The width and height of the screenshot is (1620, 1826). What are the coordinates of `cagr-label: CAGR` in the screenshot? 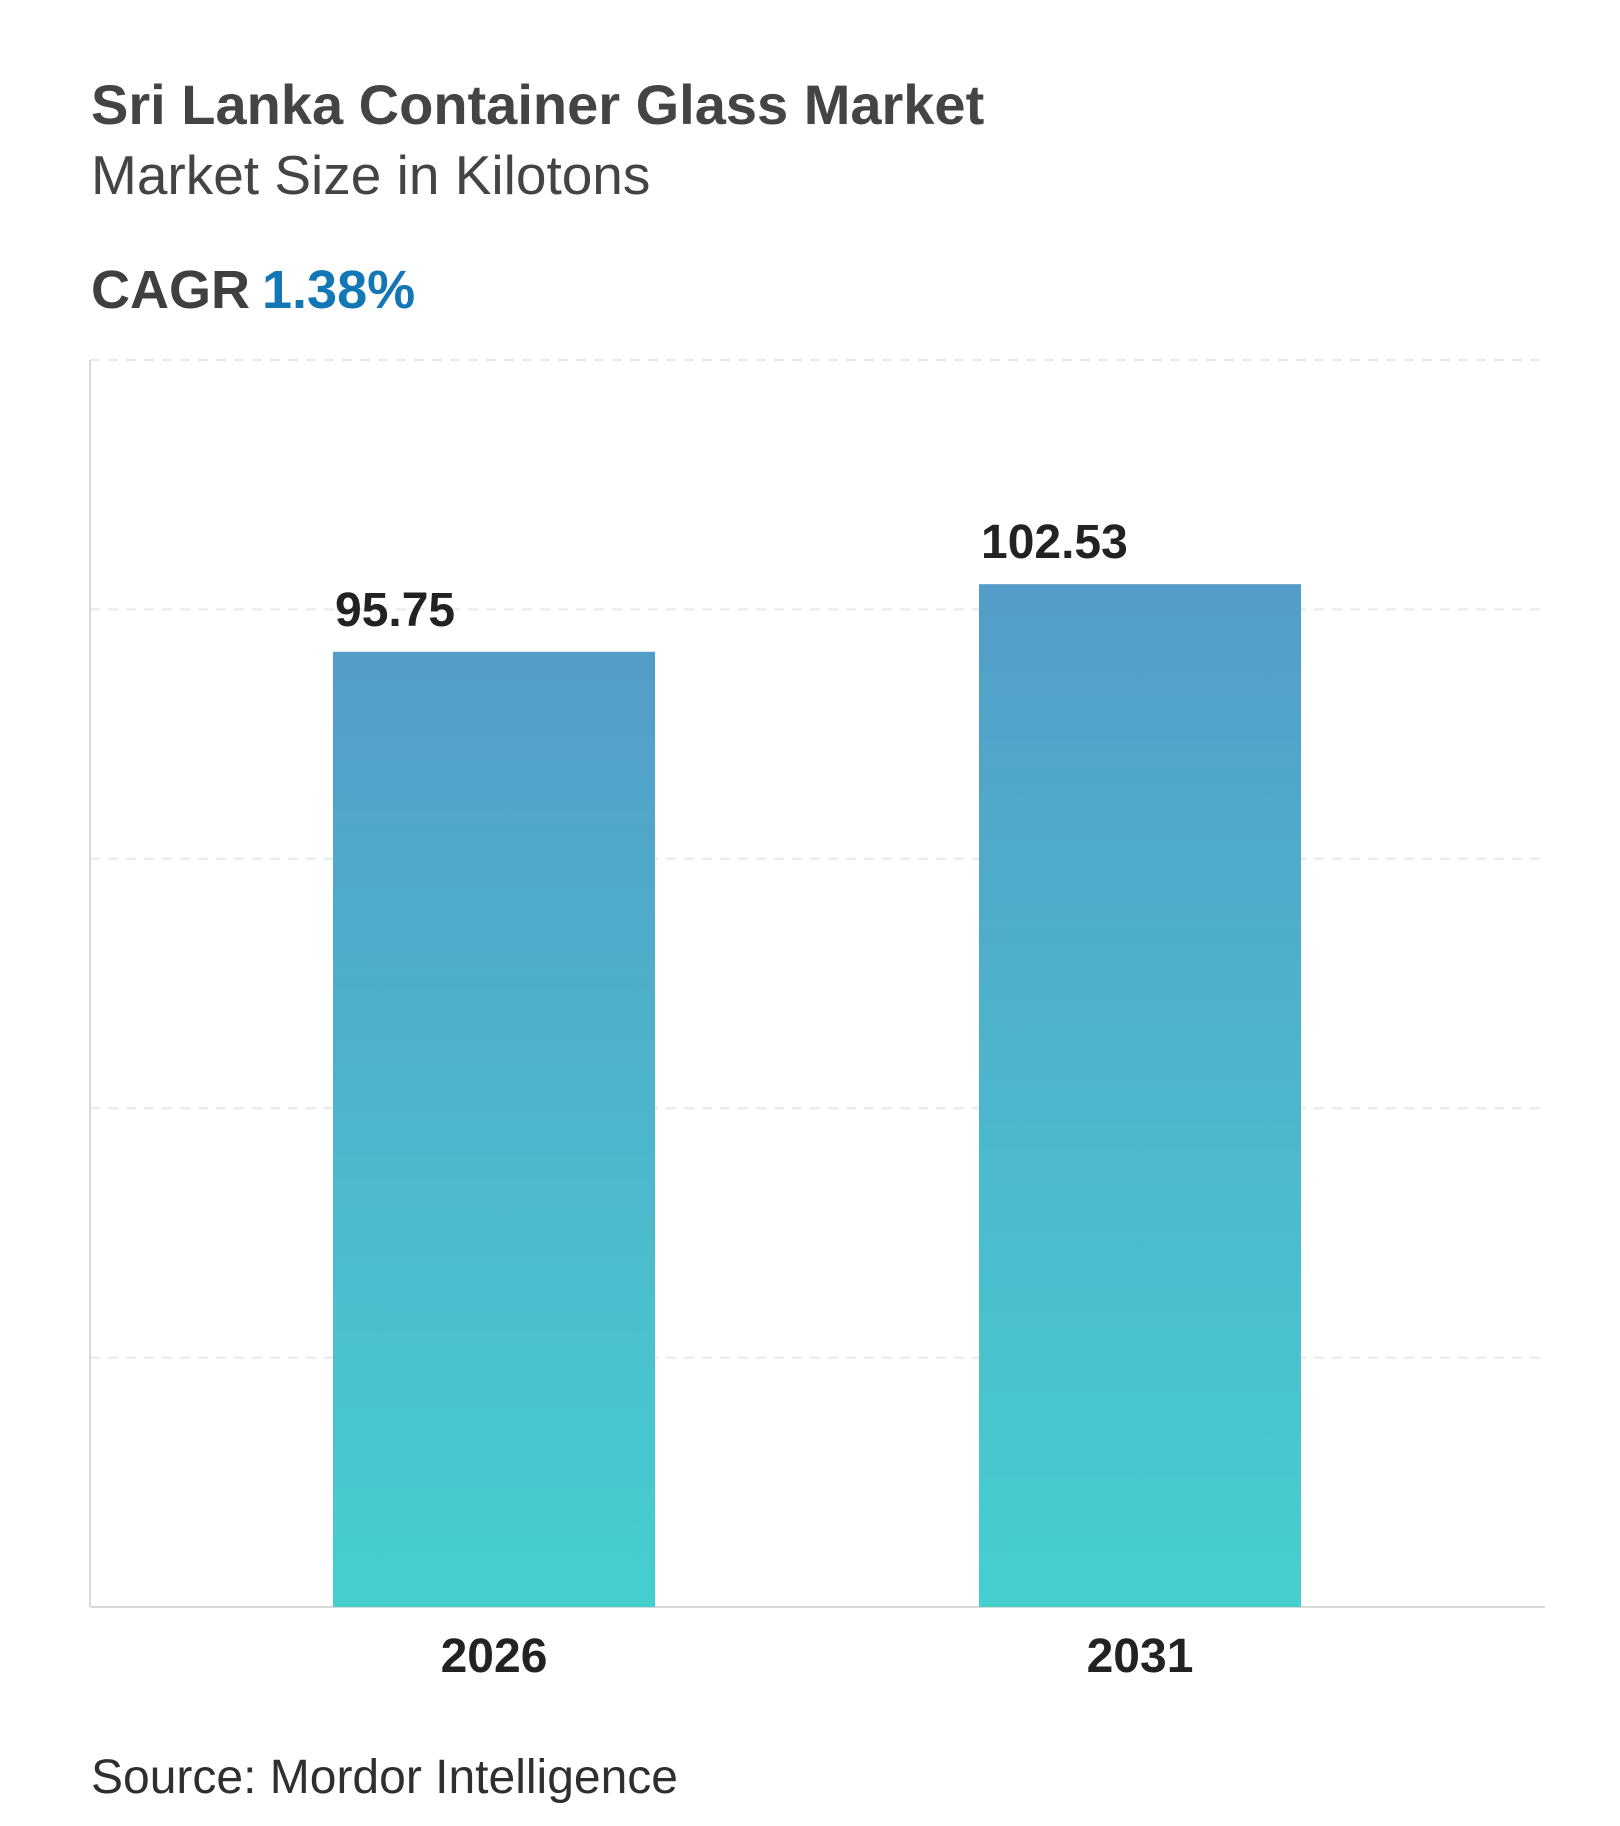 It's located at (170, 290).